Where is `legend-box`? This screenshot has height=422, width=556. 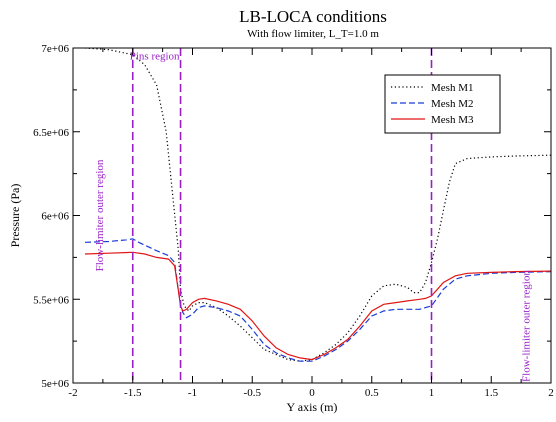
legend-box is located at coordinates (442, 104).